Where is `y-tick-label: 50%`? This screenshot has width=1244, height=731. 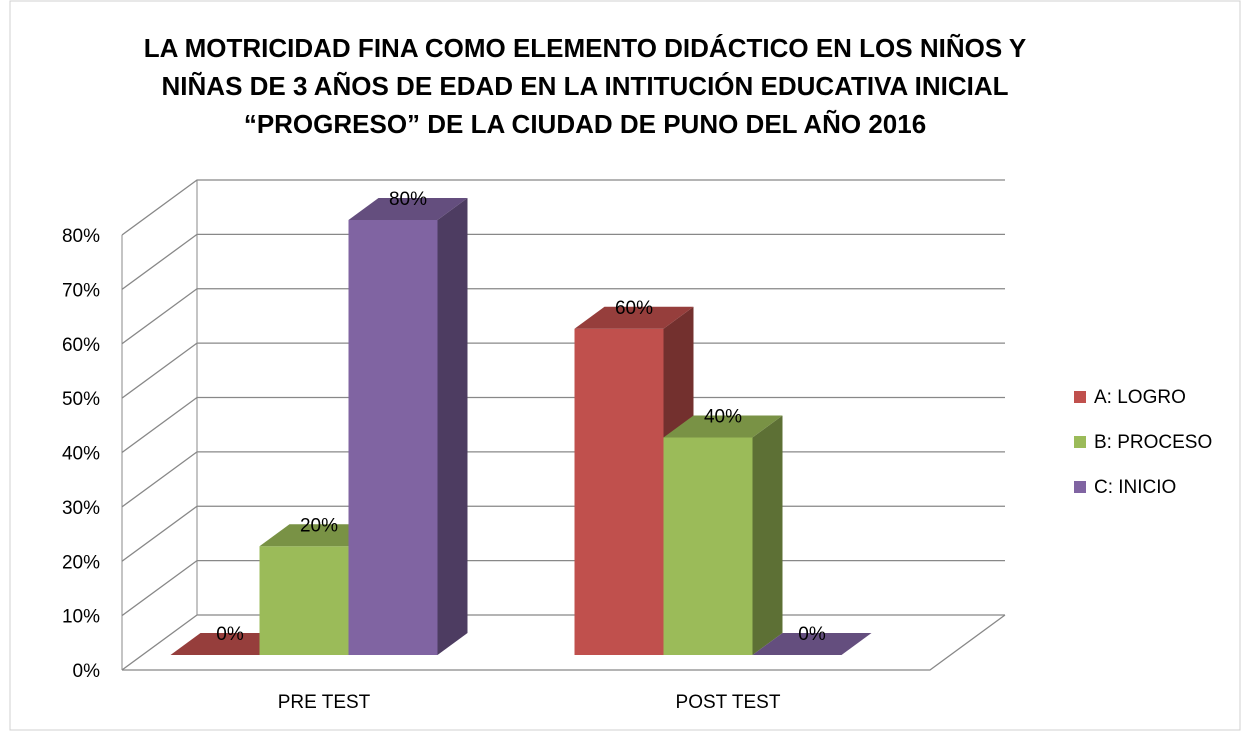
y-tick-label: 50% is located at coordinates (81, 399).